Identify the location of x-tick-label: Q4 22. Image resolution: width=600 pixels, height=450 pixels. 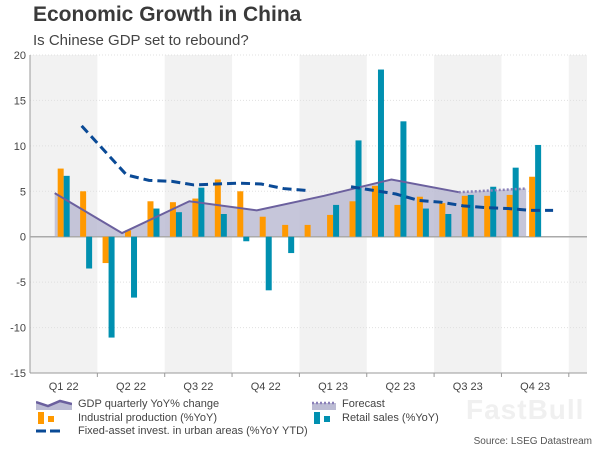
(266, 387).